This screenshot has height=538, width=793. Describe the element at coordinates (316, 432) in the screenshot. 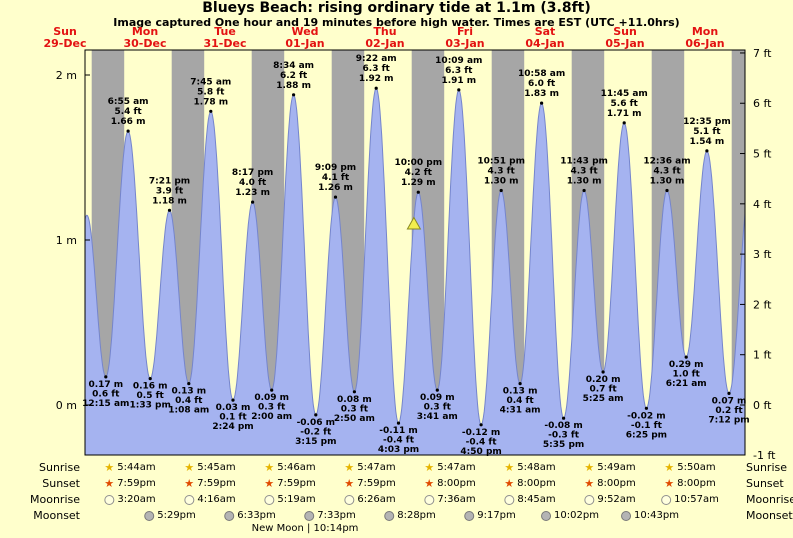

I see `low-tide-annotation: -0.2 ft` at that location.